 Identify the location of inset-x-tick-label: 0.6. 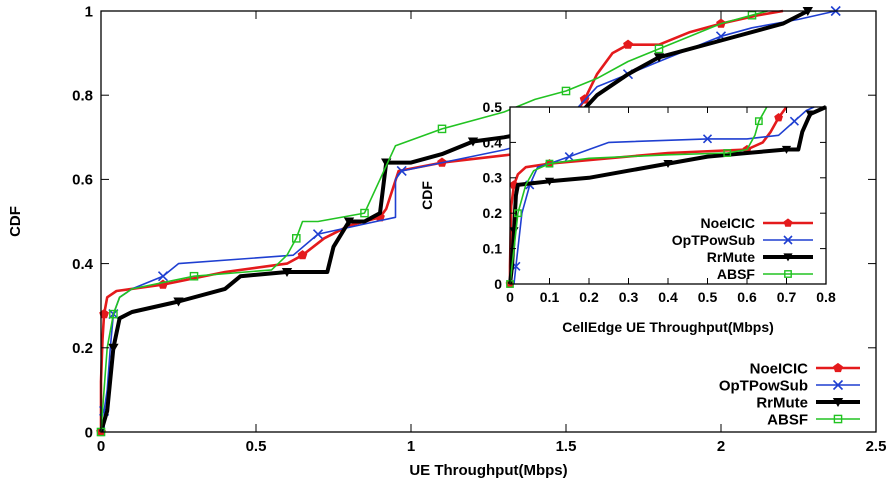
(747, 297).